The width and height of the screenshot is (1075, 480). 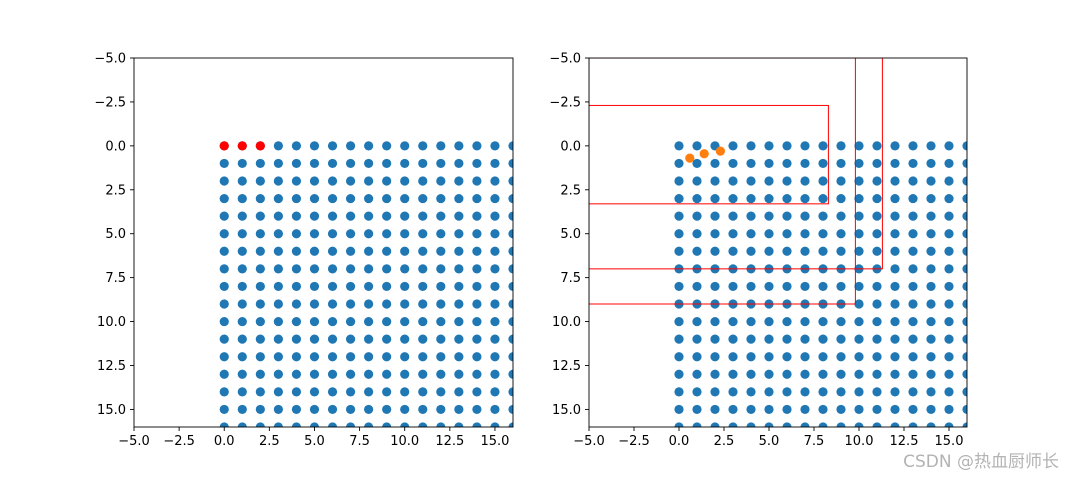 I want to click on x-tick-label: 12.5, so click(x=449, y=441).